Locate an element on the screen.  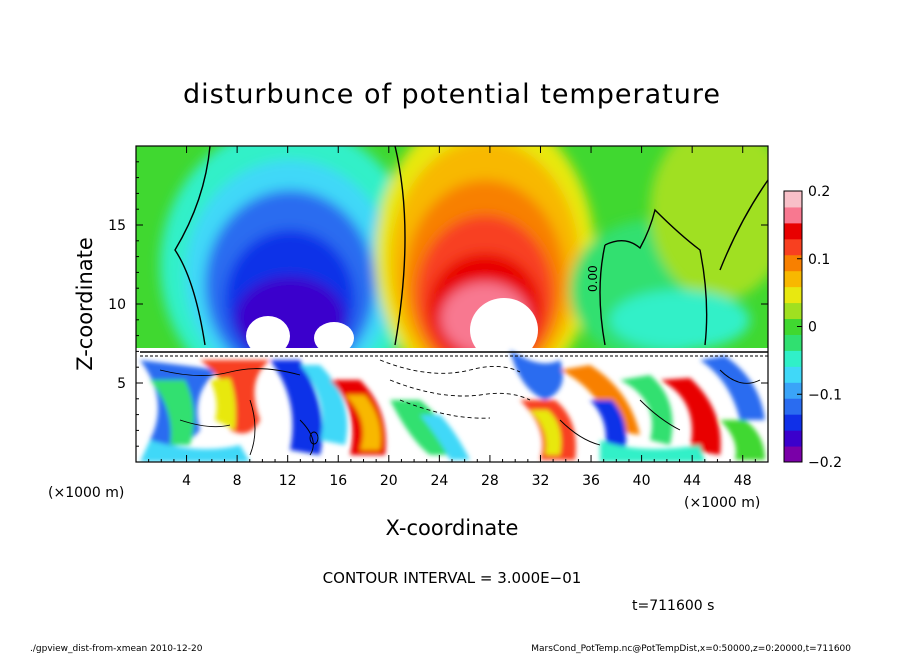
x-tick-label: 44 is located at coordinates (692, 481).